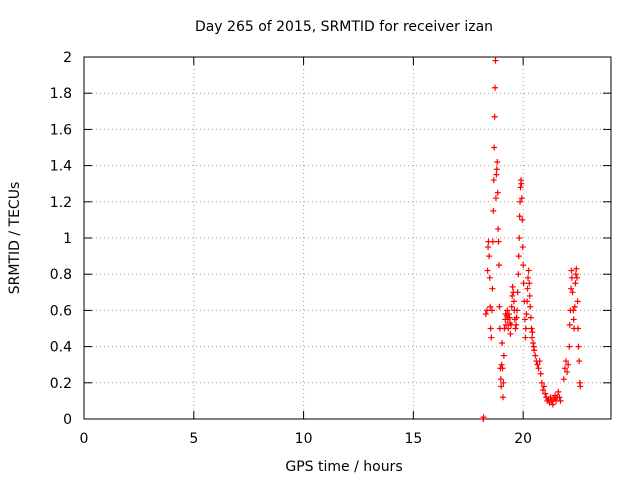  I want to click on y-tick-label: 0.2, so click(61, 384).